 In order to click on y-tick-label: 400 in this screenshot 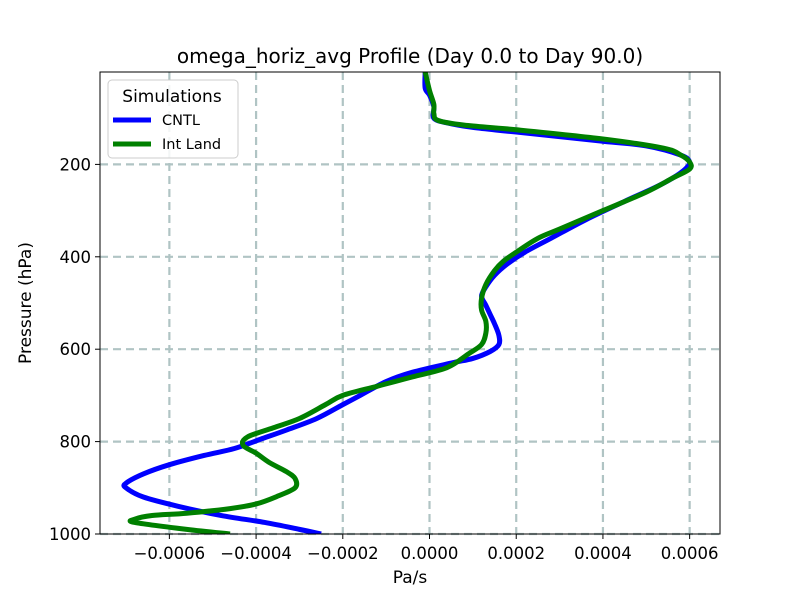, I will do `click(76, 257)`.